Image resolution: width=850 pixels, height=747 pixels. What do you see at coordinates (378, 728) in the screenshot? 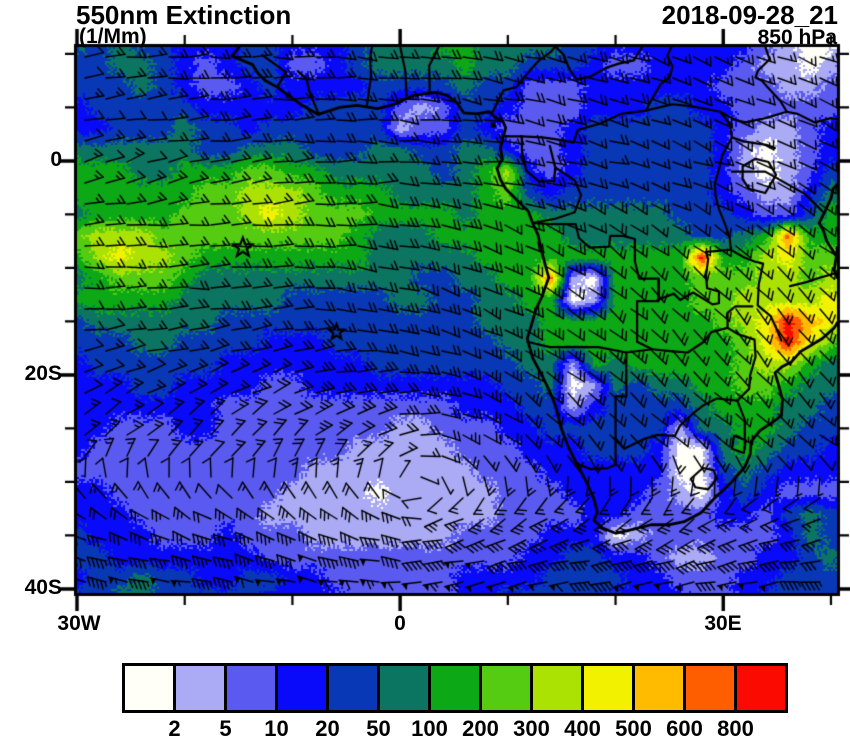
I see `colorbar-tick-label: 50` at bounding box center [378, 728].